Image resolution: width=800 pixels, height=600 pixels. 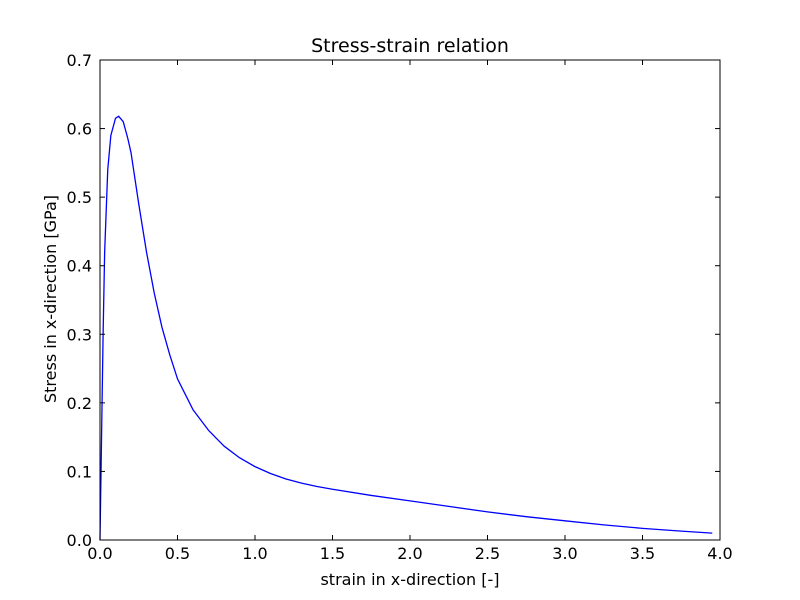 What do you see at coordinates (79, 540) in the screenshot?
I see `y-tick-label: 0.0` at bounding box center [79, 540].